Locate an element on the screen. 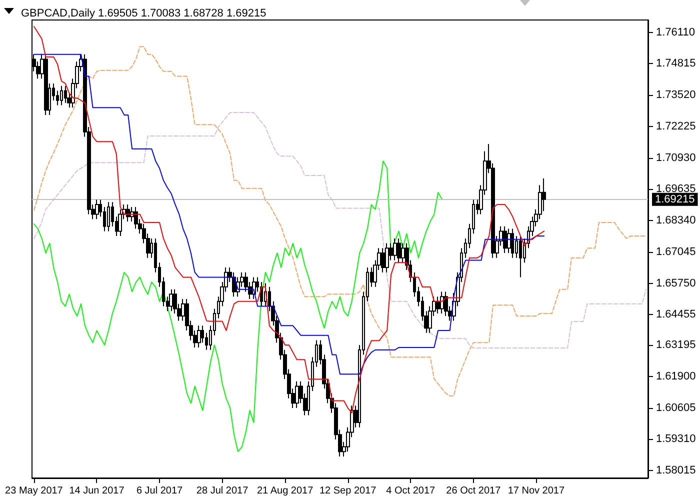  y-tick-label: 1.63195 is located at coordinates (676, 345).